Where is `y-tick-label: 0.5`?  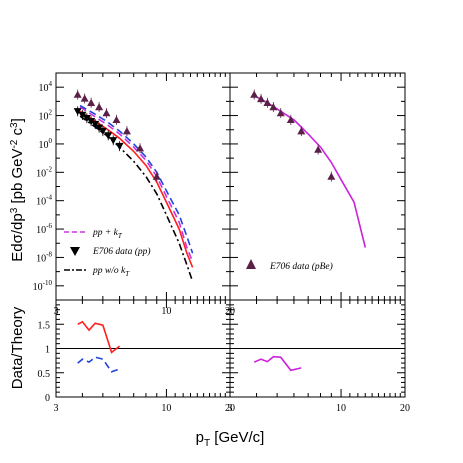
y-tick-label: 0.5 is located at coordinates (44, 374).